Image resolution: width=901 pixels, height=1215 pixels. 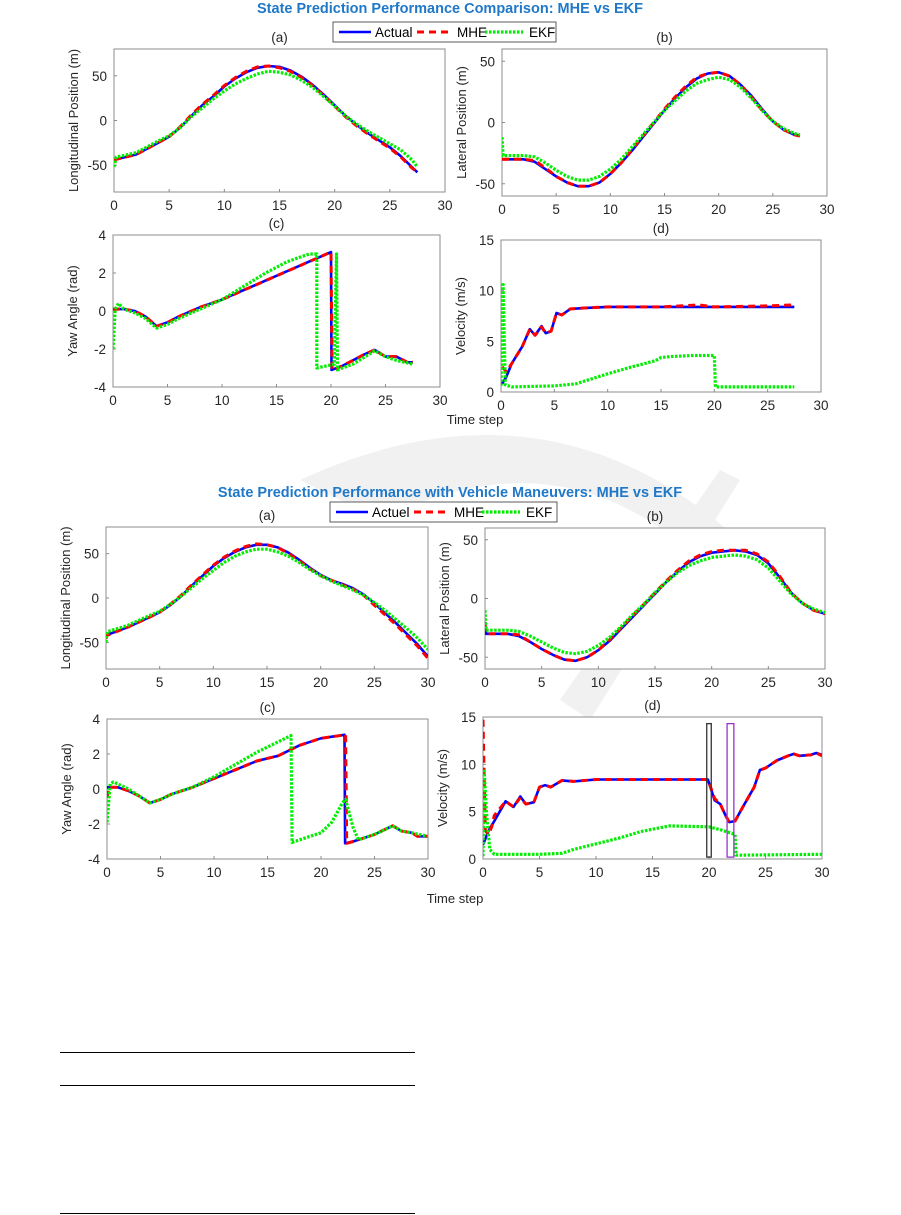 What do you see at coordinates (102, 235) in the screenshot?
I see `y-tick-label: 4` at bounding box center [102, 235].